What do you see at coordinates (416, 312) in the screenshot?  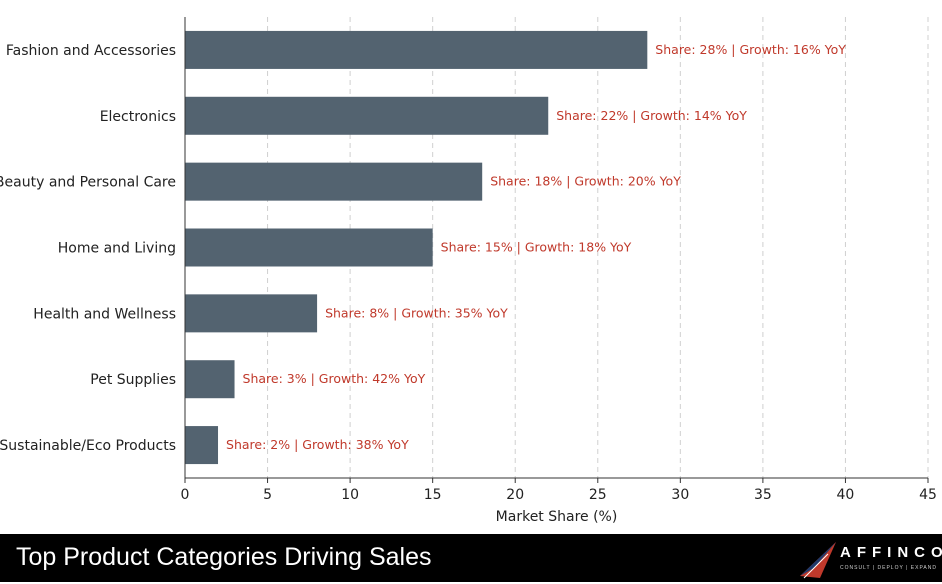 I see `data-label: Share: 8% | Growth: 35% YoY` at bounding box center [416, 312].